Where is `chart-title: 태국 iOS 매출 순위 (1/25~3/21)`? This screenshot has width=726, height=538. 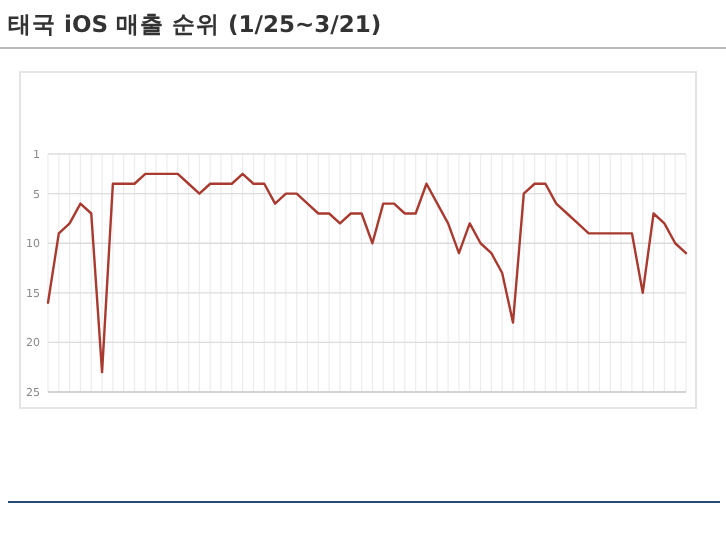 chart-title: 태국 iOS 매출 순위 (1/25~3/21) is located at coordinates (195, 24).